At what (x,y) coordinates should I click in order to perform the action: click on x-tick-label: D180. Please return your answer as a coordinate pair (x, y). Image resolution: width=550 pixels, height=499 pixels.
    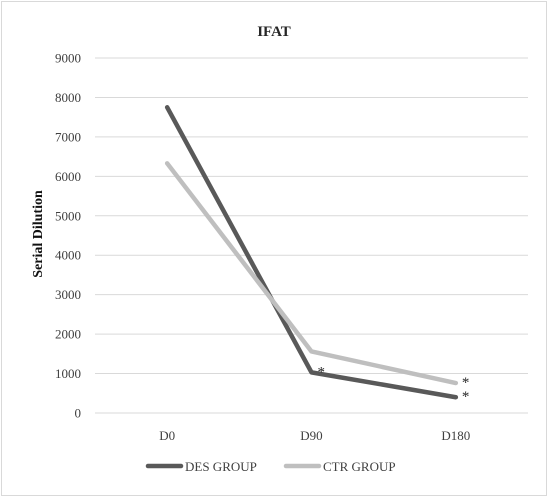
    Looking at the image, I should click on (455, 435).